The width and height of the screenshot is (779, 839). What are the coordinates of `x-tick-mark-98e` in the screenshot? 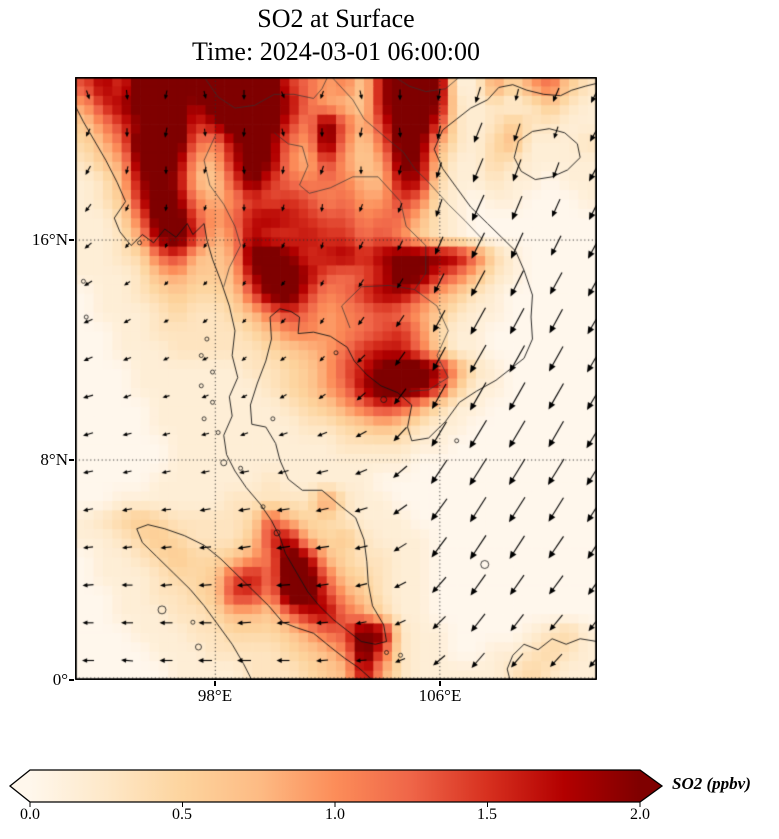 It's located at (215, 683).